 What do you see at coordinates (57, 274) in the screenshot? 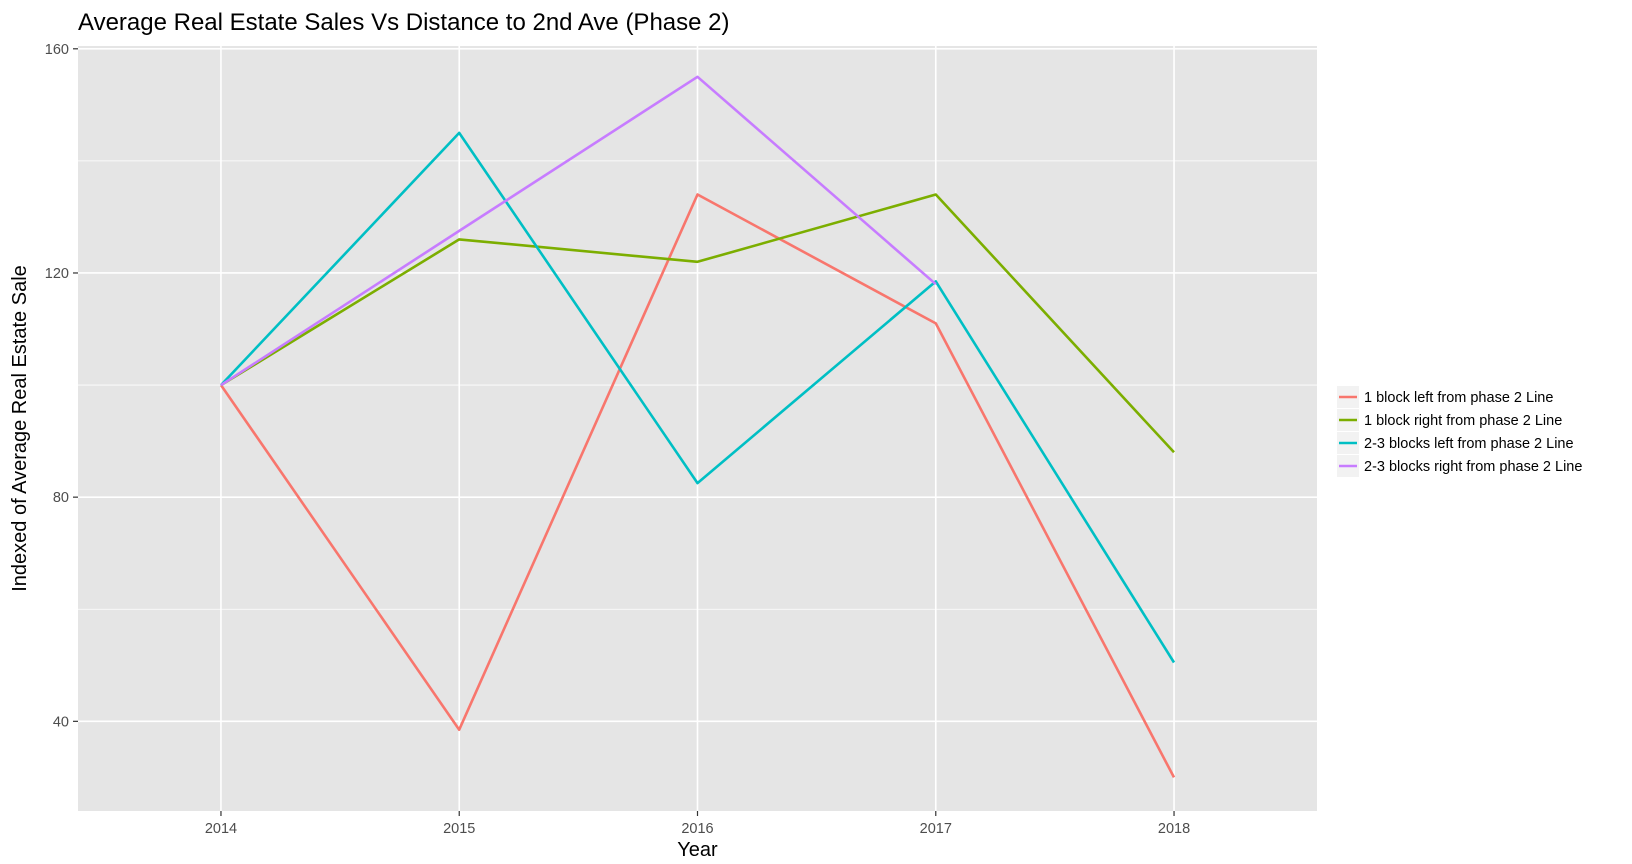
I see `y-tick-label: 120` at bounding box center [57, 274].